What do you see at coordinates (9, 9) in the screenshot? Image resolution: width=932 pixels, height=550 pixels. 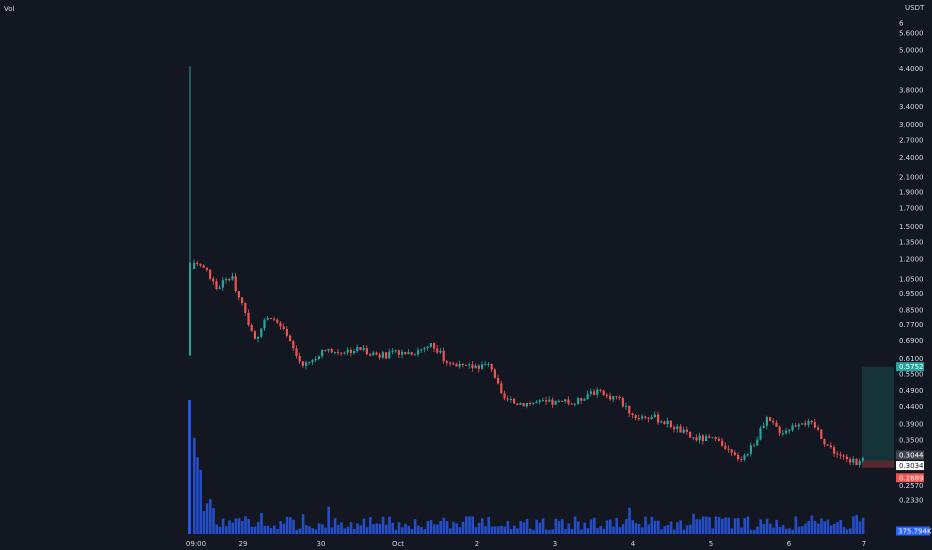 I see `indicator-label: Vol` at bounding box center [9, 9].